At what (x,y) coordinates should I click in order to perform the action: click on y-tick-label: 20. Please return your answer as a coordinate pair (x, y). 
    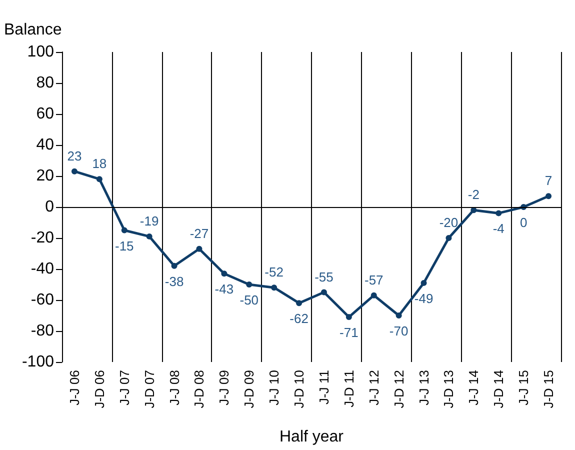
    Looking at the image, I should click on (45, 176).